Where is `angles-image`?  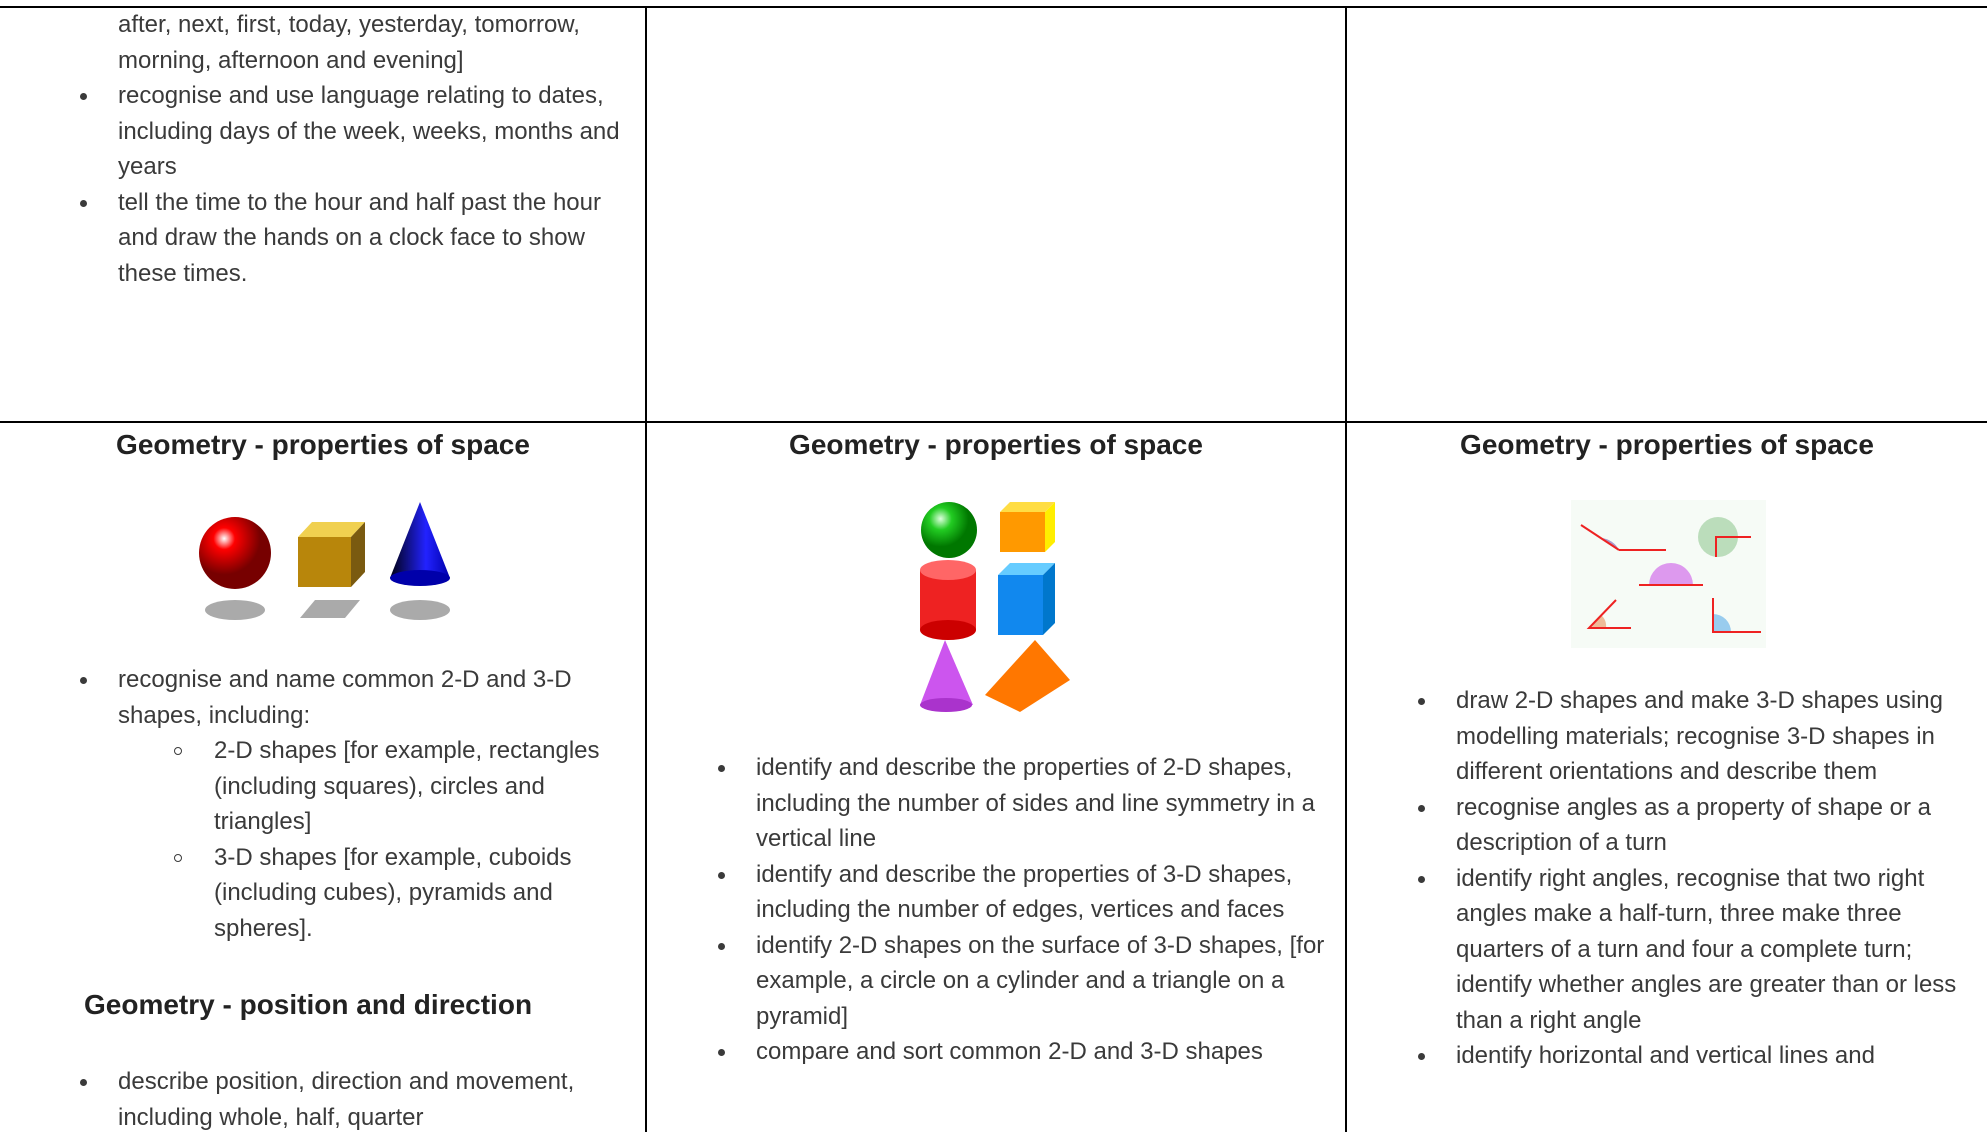
angles-image is located at coordinates (1668, 574).